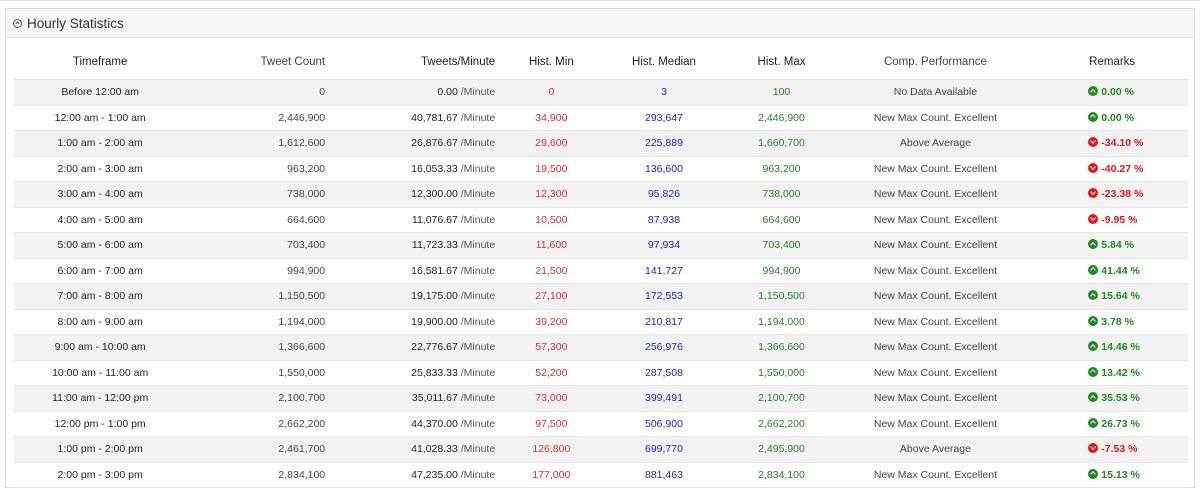 The height and width of the screenshot is (488, 1200). Describe the element at coordinates (551, 245) in the screenshot. I see `cell-hist-min: 11,600` at that location.